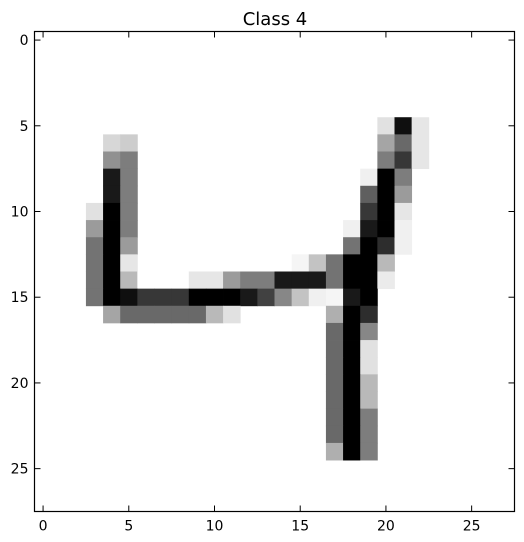 The width and height of the screenshot is (524, 542). I want to click on x-tick-label: 10, so click(215, 527).